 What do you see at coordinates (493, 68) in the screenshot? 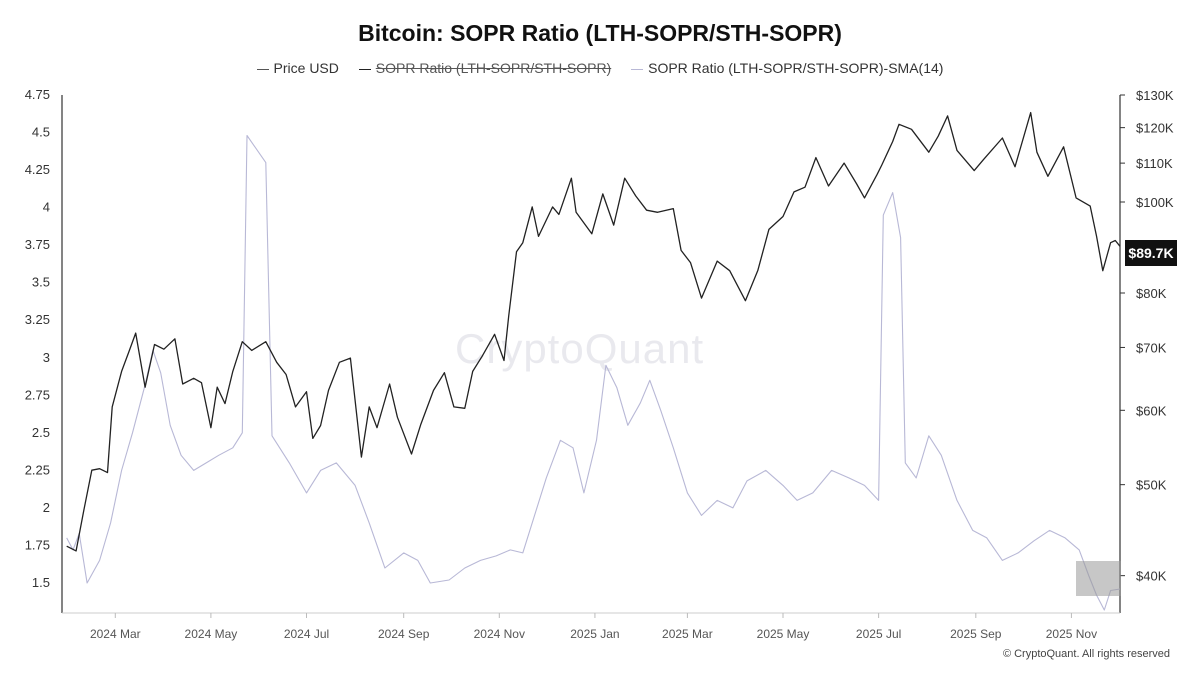
I see `legend-label-sopr-ratio: SOPR Ratio (LTH-SOPR/STH-SOPR)` at bounding box center [493, 68].